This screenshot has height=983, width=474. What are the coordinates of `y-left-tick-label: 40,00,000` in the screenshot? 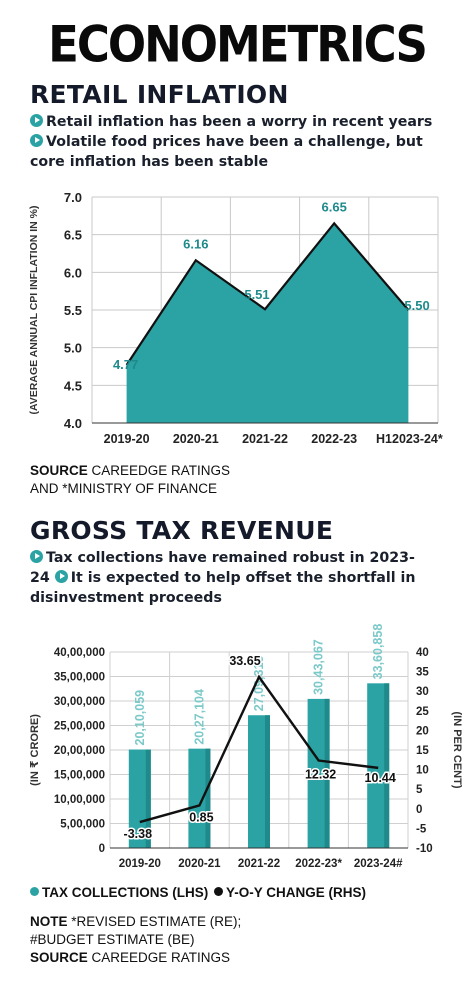 It's located at (79, 653).